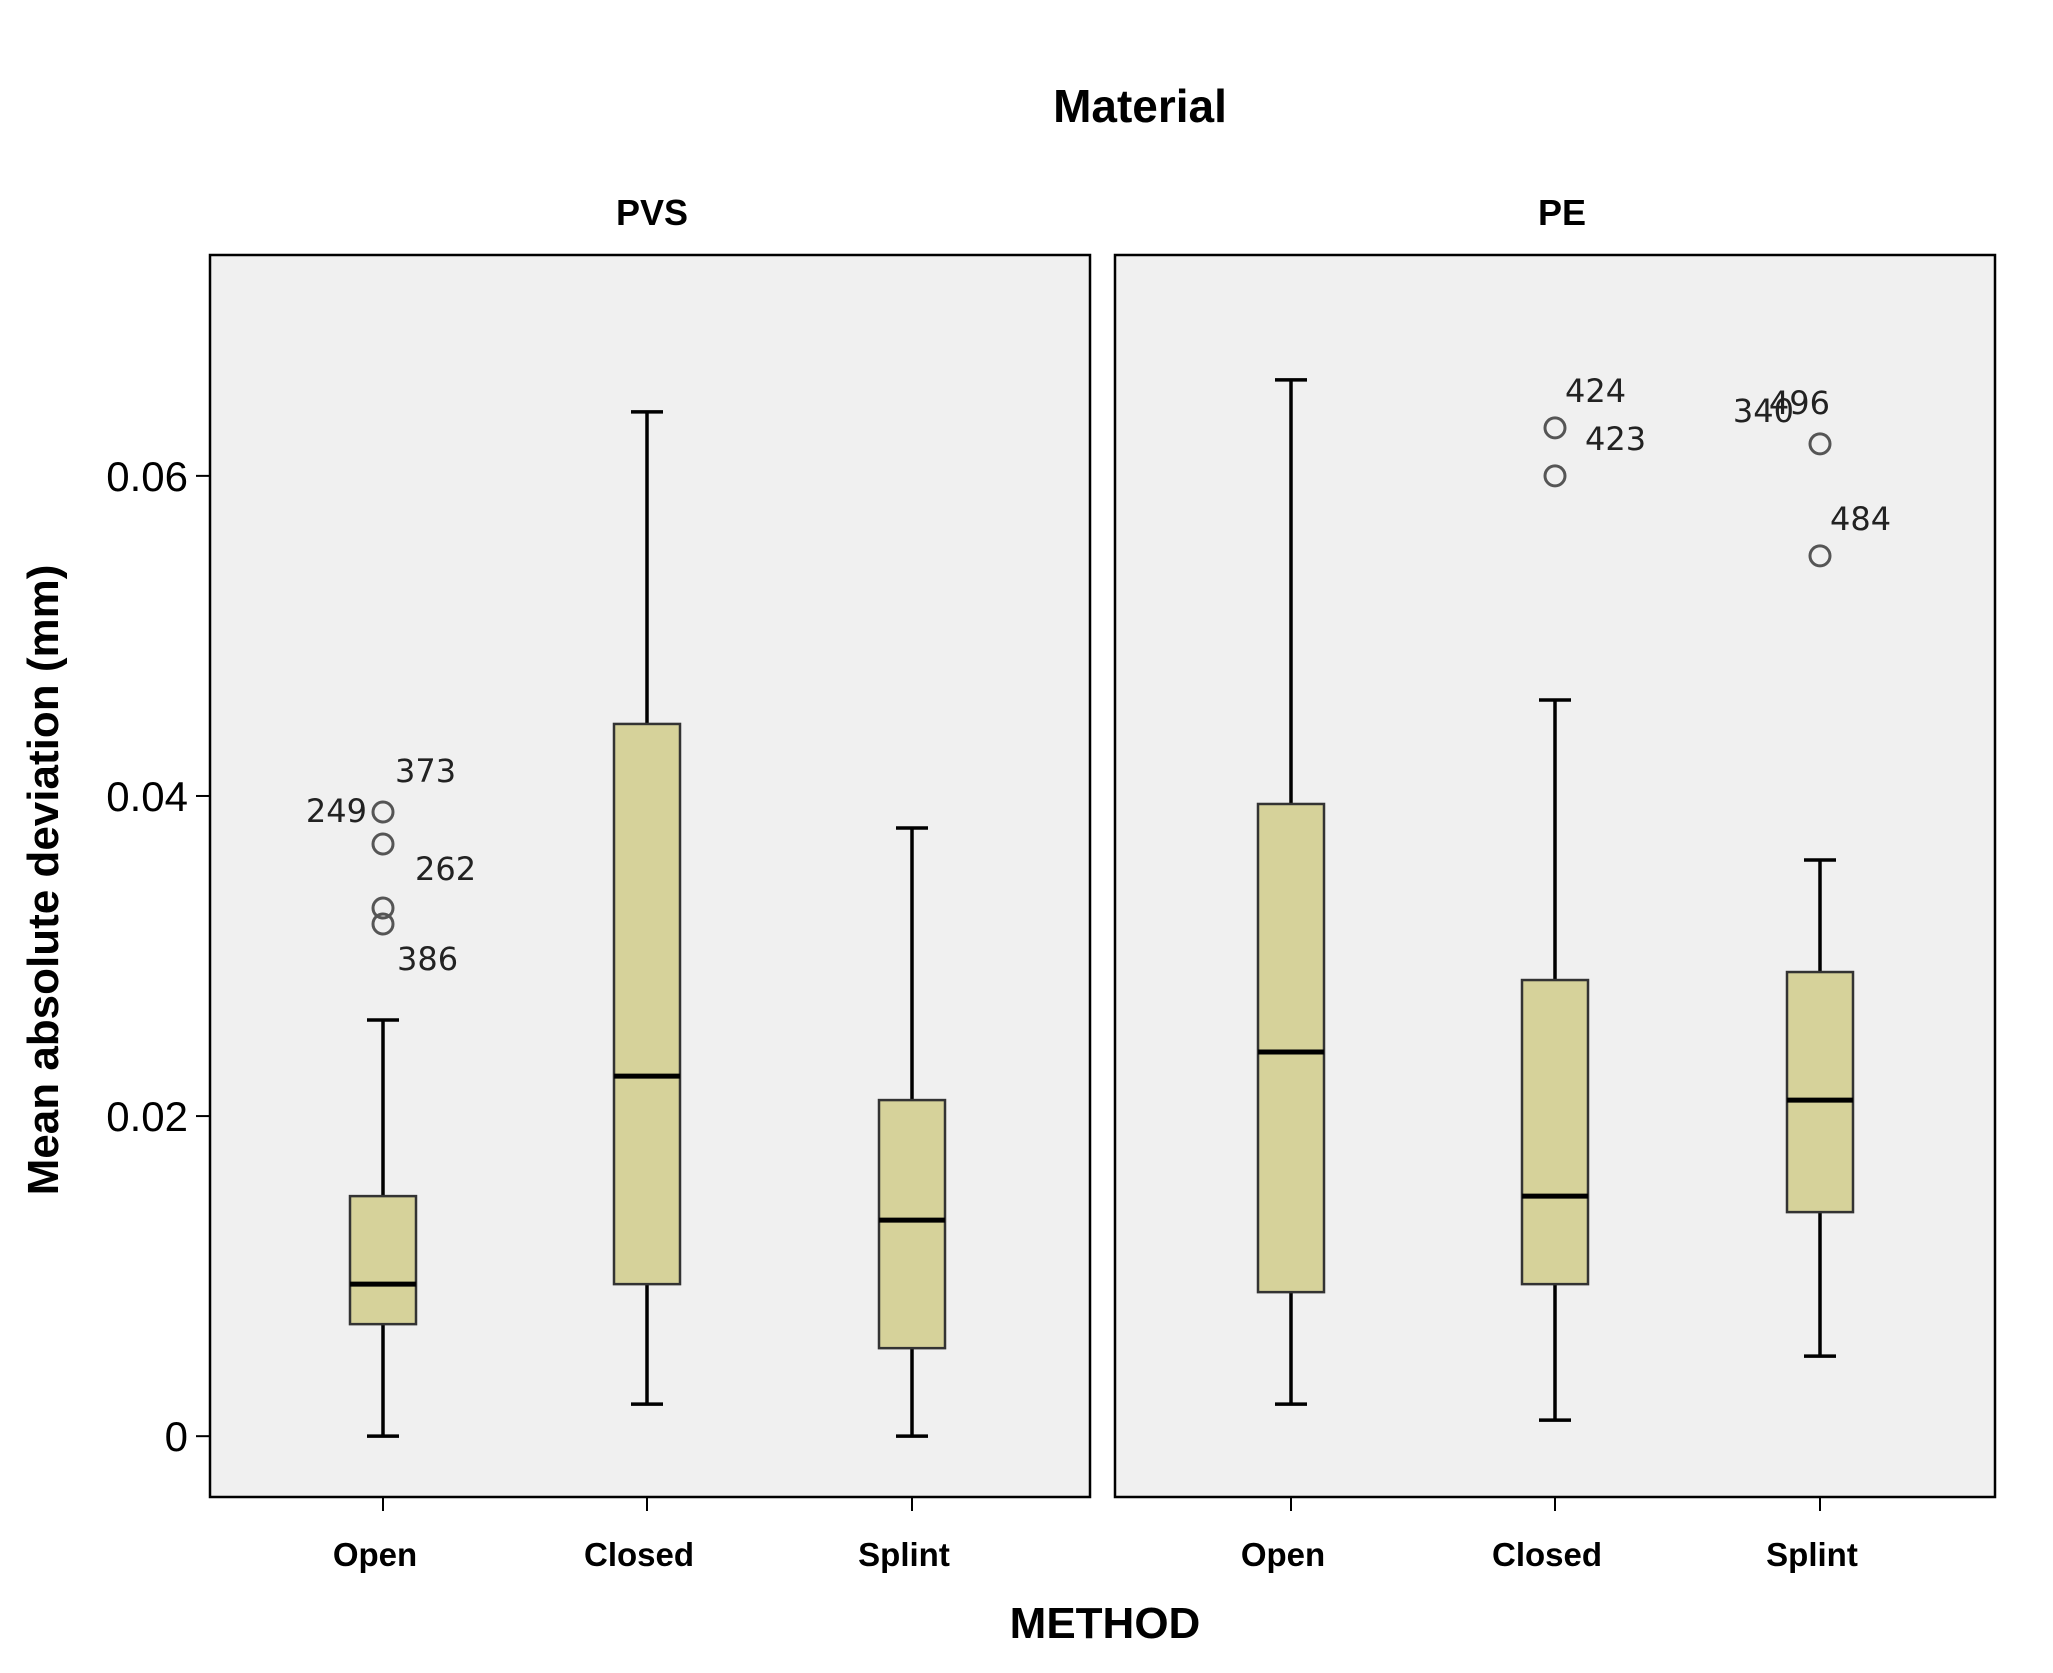  Describe the element at coordinates (427, 959) in the screenshot. I see `outlier-label-386: 386` at that location.